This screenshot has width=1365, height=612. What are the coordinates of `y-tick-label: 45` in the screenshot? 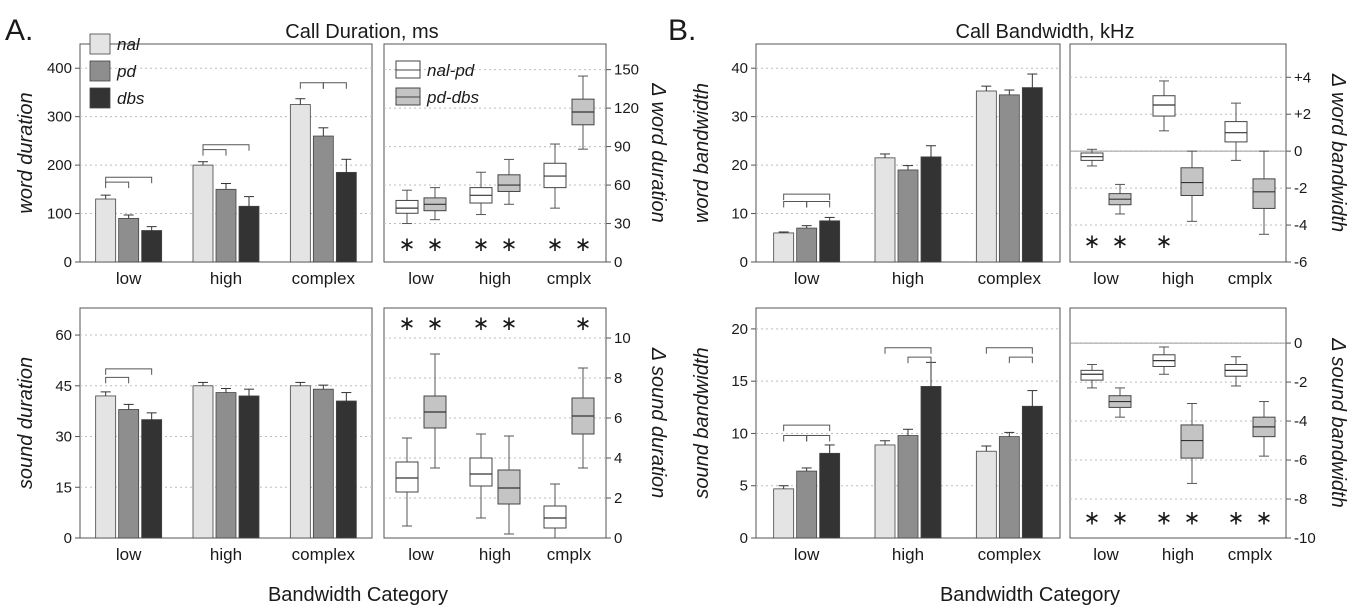 It's located at (63, 386).